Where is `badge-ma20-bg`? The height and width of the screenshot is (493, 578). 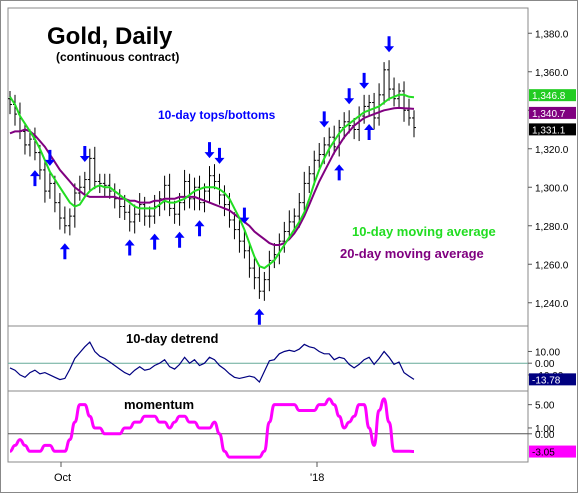
badge-ma20-bg is located at coordinates (552, 112).